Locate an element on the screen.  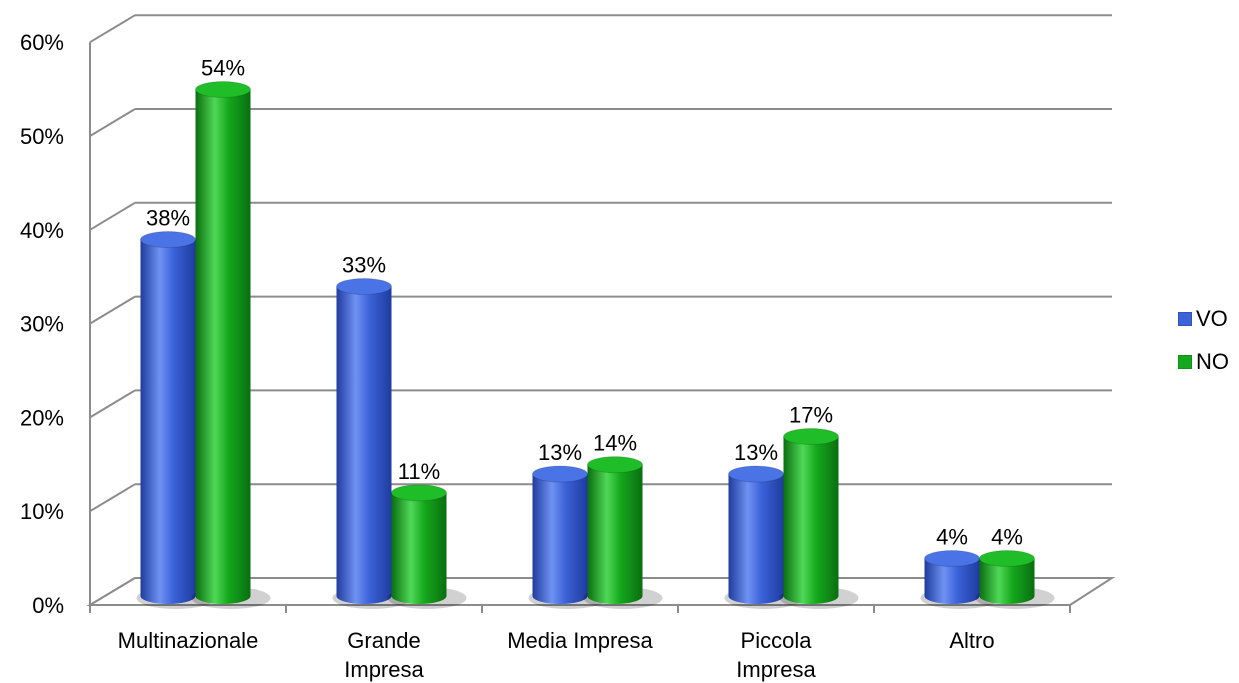
data-label: 14% is located at coordinates (615, 443).